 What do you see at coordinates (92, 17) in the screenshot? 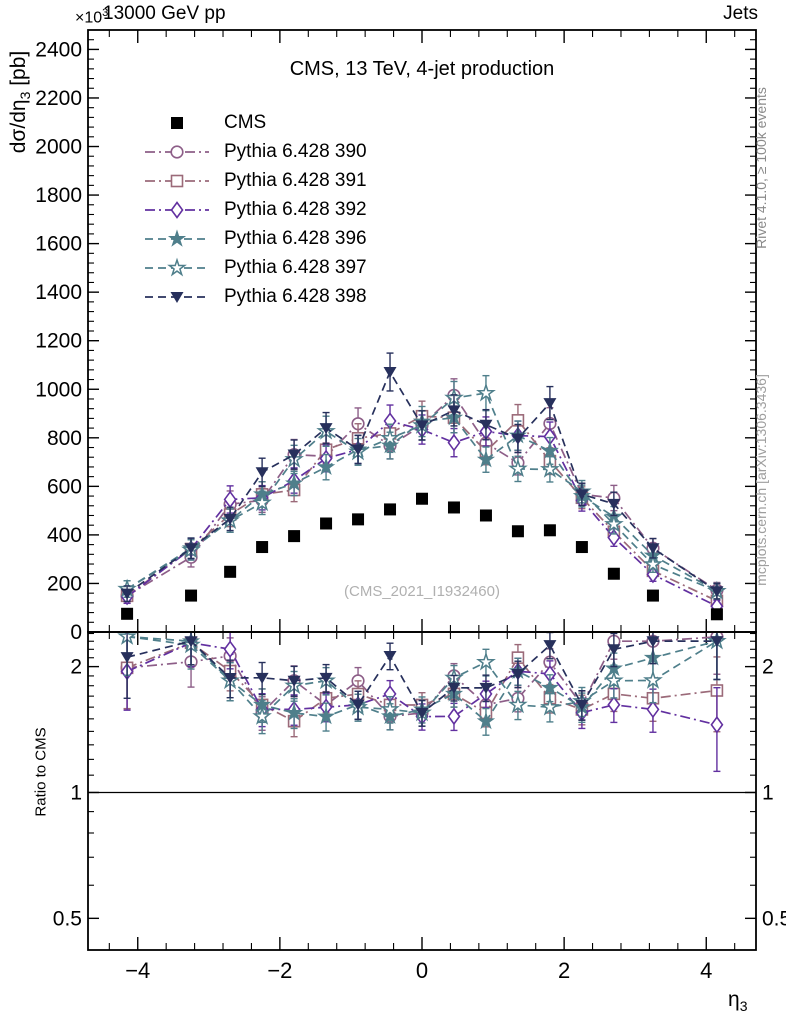
I see `axis-multiplier: ×10³` at bounding box center [92, 17].